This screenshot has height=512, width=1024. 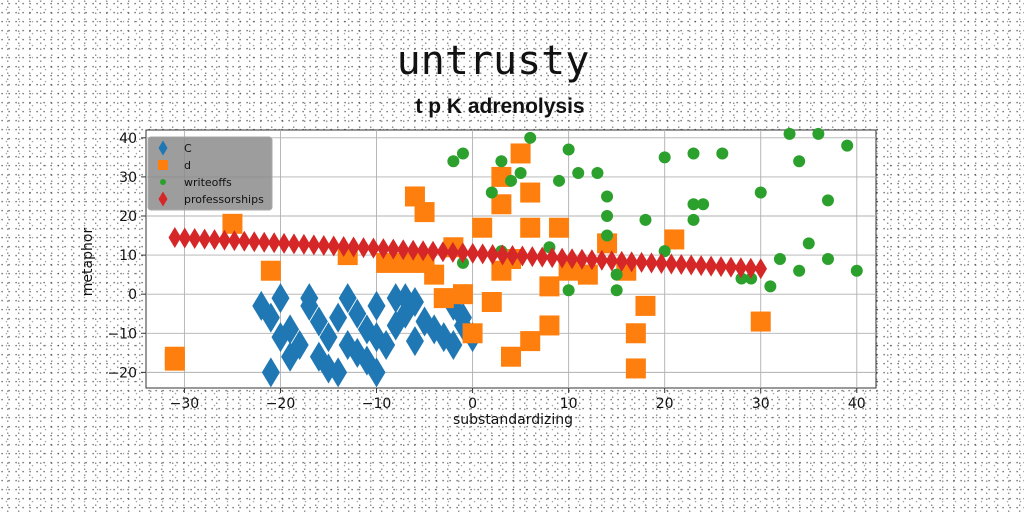 What do you see at coordinates (122, 373) in the screenshot?
I see `y-tick-label: −20` at bounding box center [122, 373].